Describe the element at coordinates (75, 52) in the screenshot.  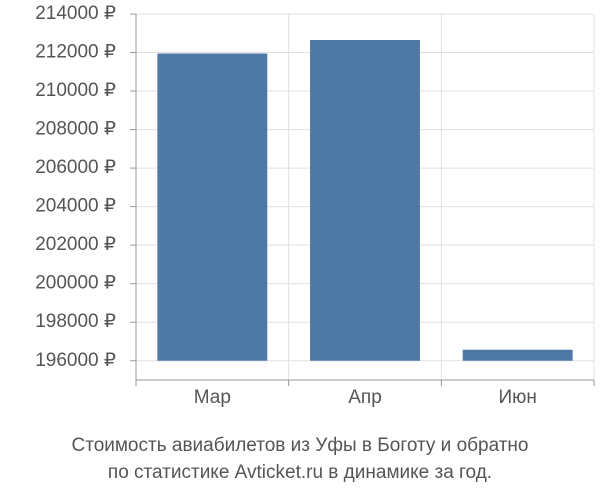
I see `y-tick-label: 212000 ₽` at that location.